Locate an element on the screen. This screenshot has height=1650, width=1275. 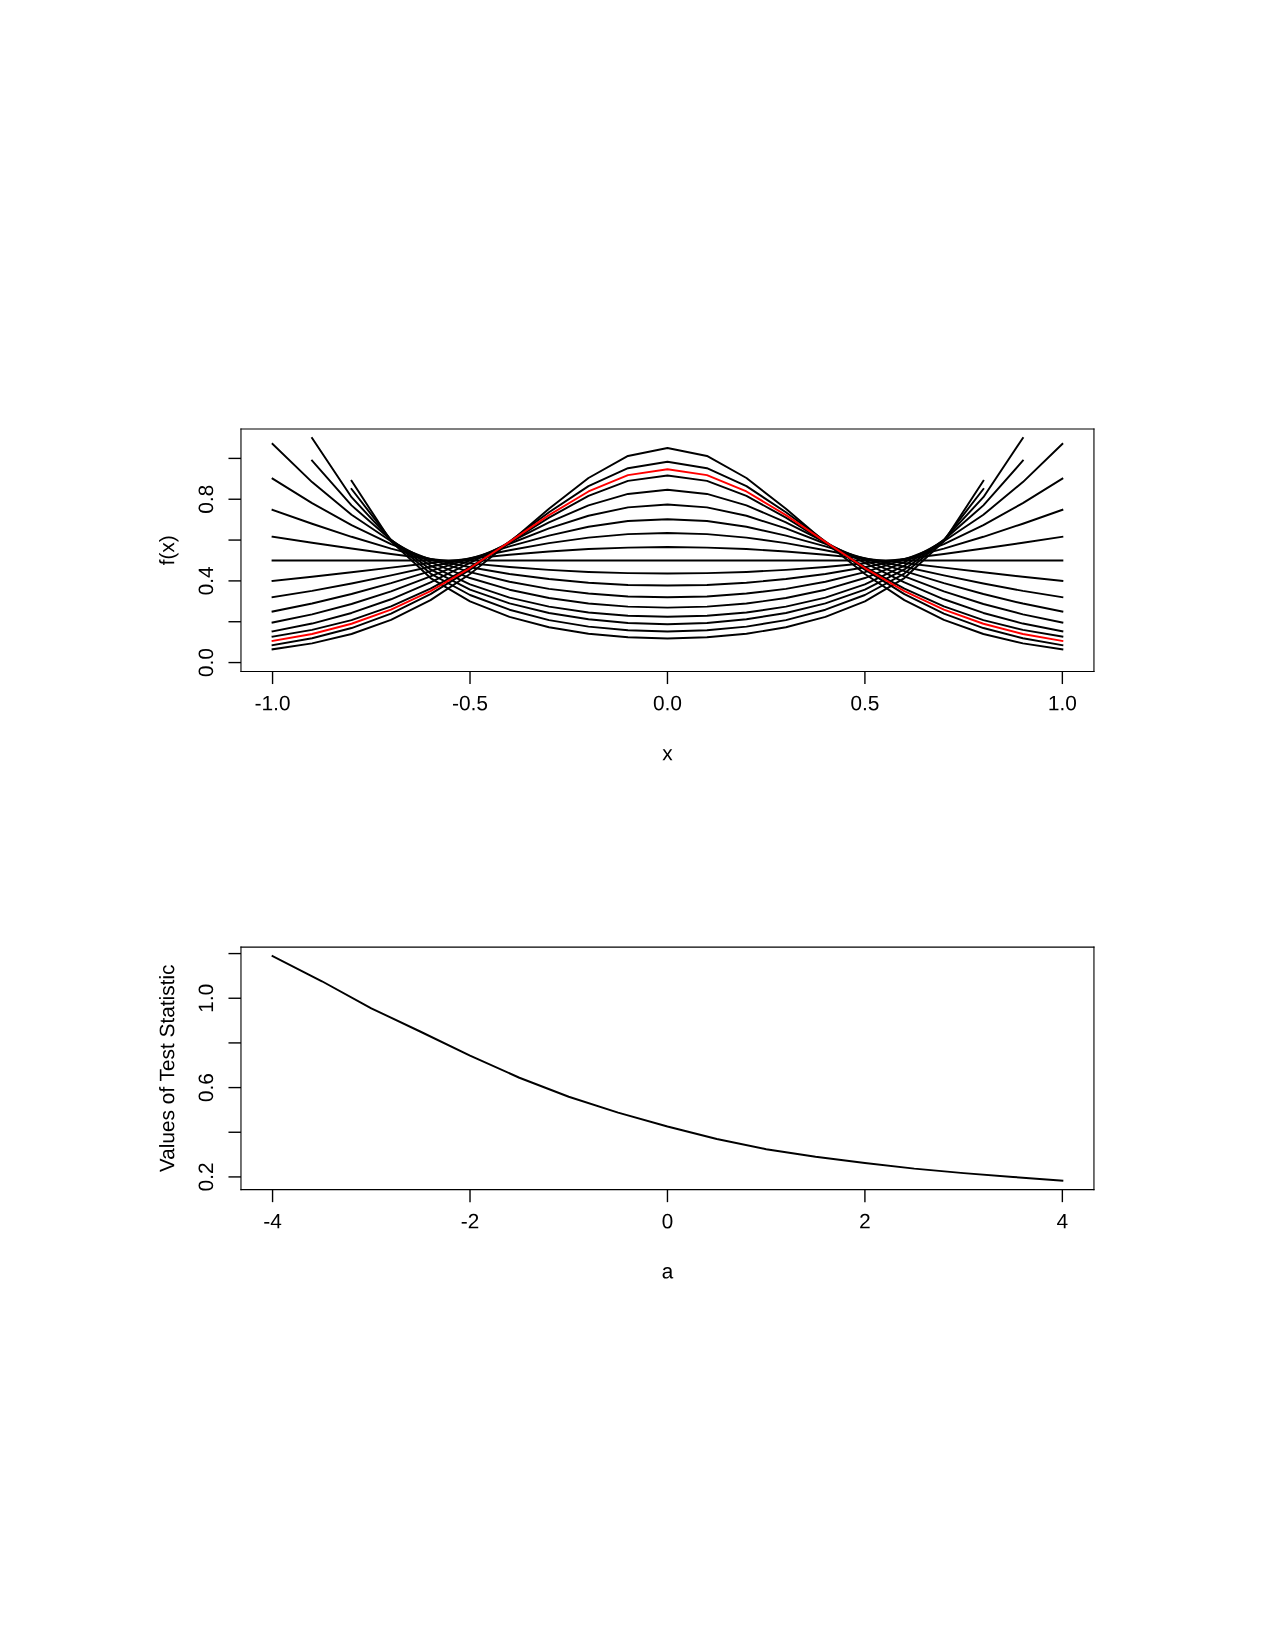
y-tick-label: 0.6 is located at coordinates (206, 1088).